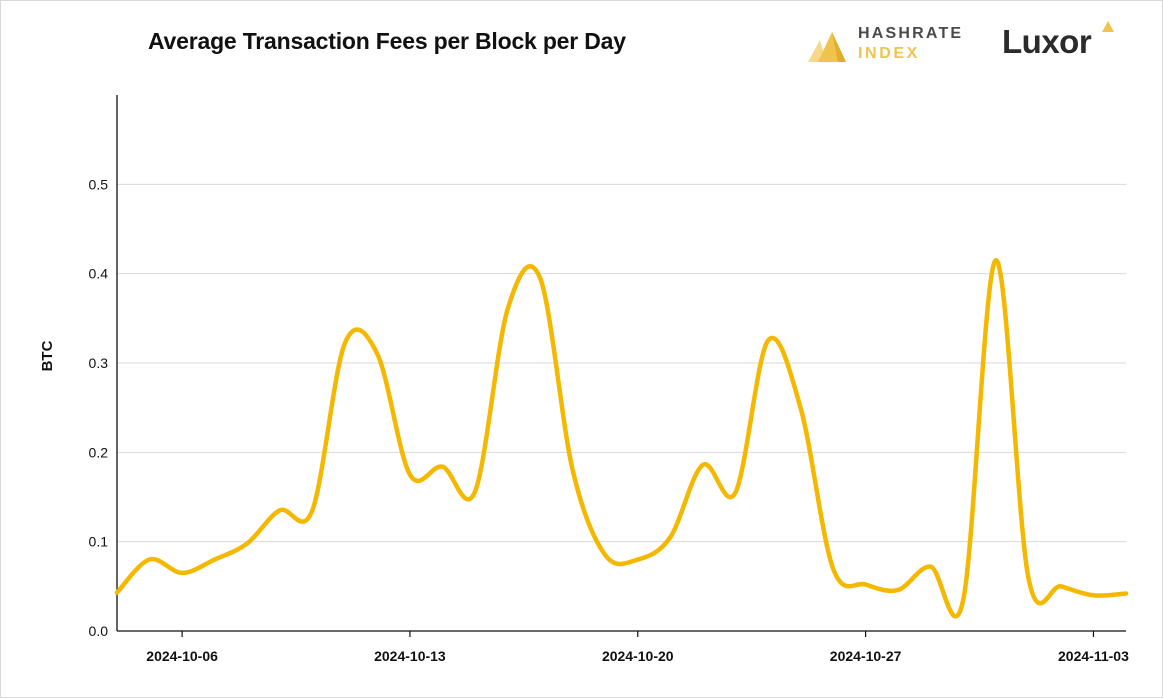 The image size is (1163, 698). What do you see at coordinates (410, 656) in the screenshot?
I see `x-tick-label: 2024-10-13` at bounding box center [410, 656].